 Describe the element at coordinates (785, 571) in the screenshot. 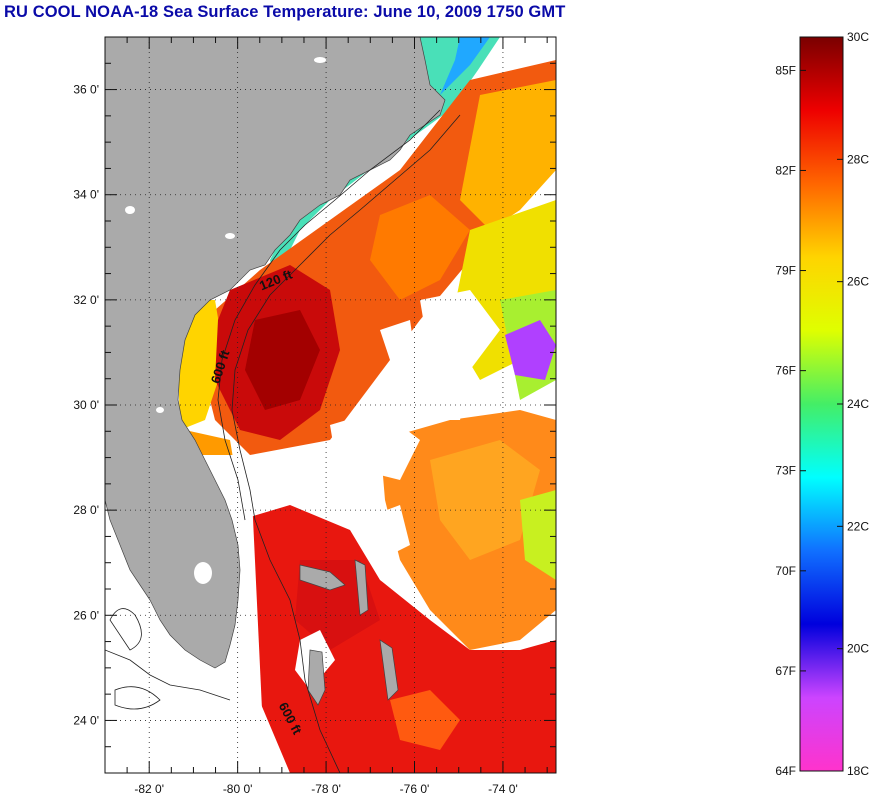

I see `colorbar-fahrenheit-label: 70F` at that location.